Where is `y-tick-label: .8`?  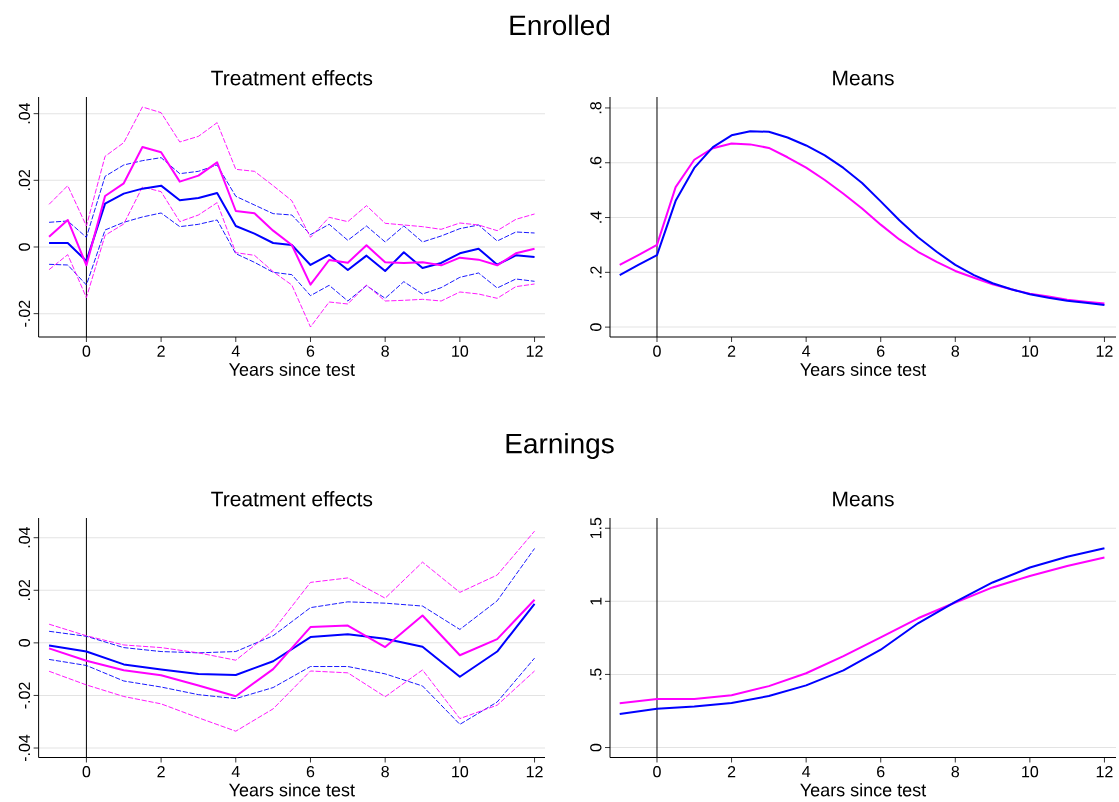
y-tick-label: .8 is located at coordinates (596, 107).